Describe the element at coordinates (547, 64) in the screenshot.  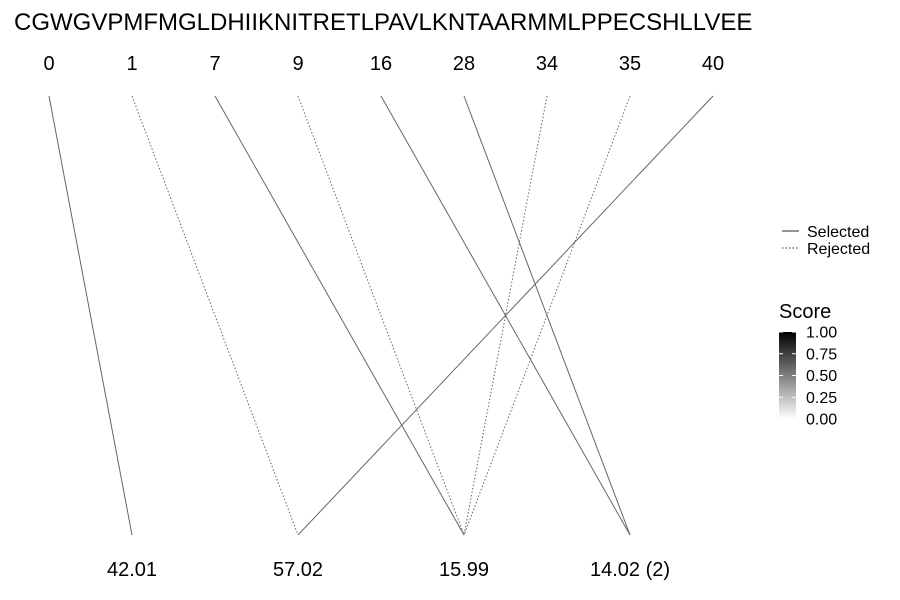
I see `site-position-34: 34` at that location.